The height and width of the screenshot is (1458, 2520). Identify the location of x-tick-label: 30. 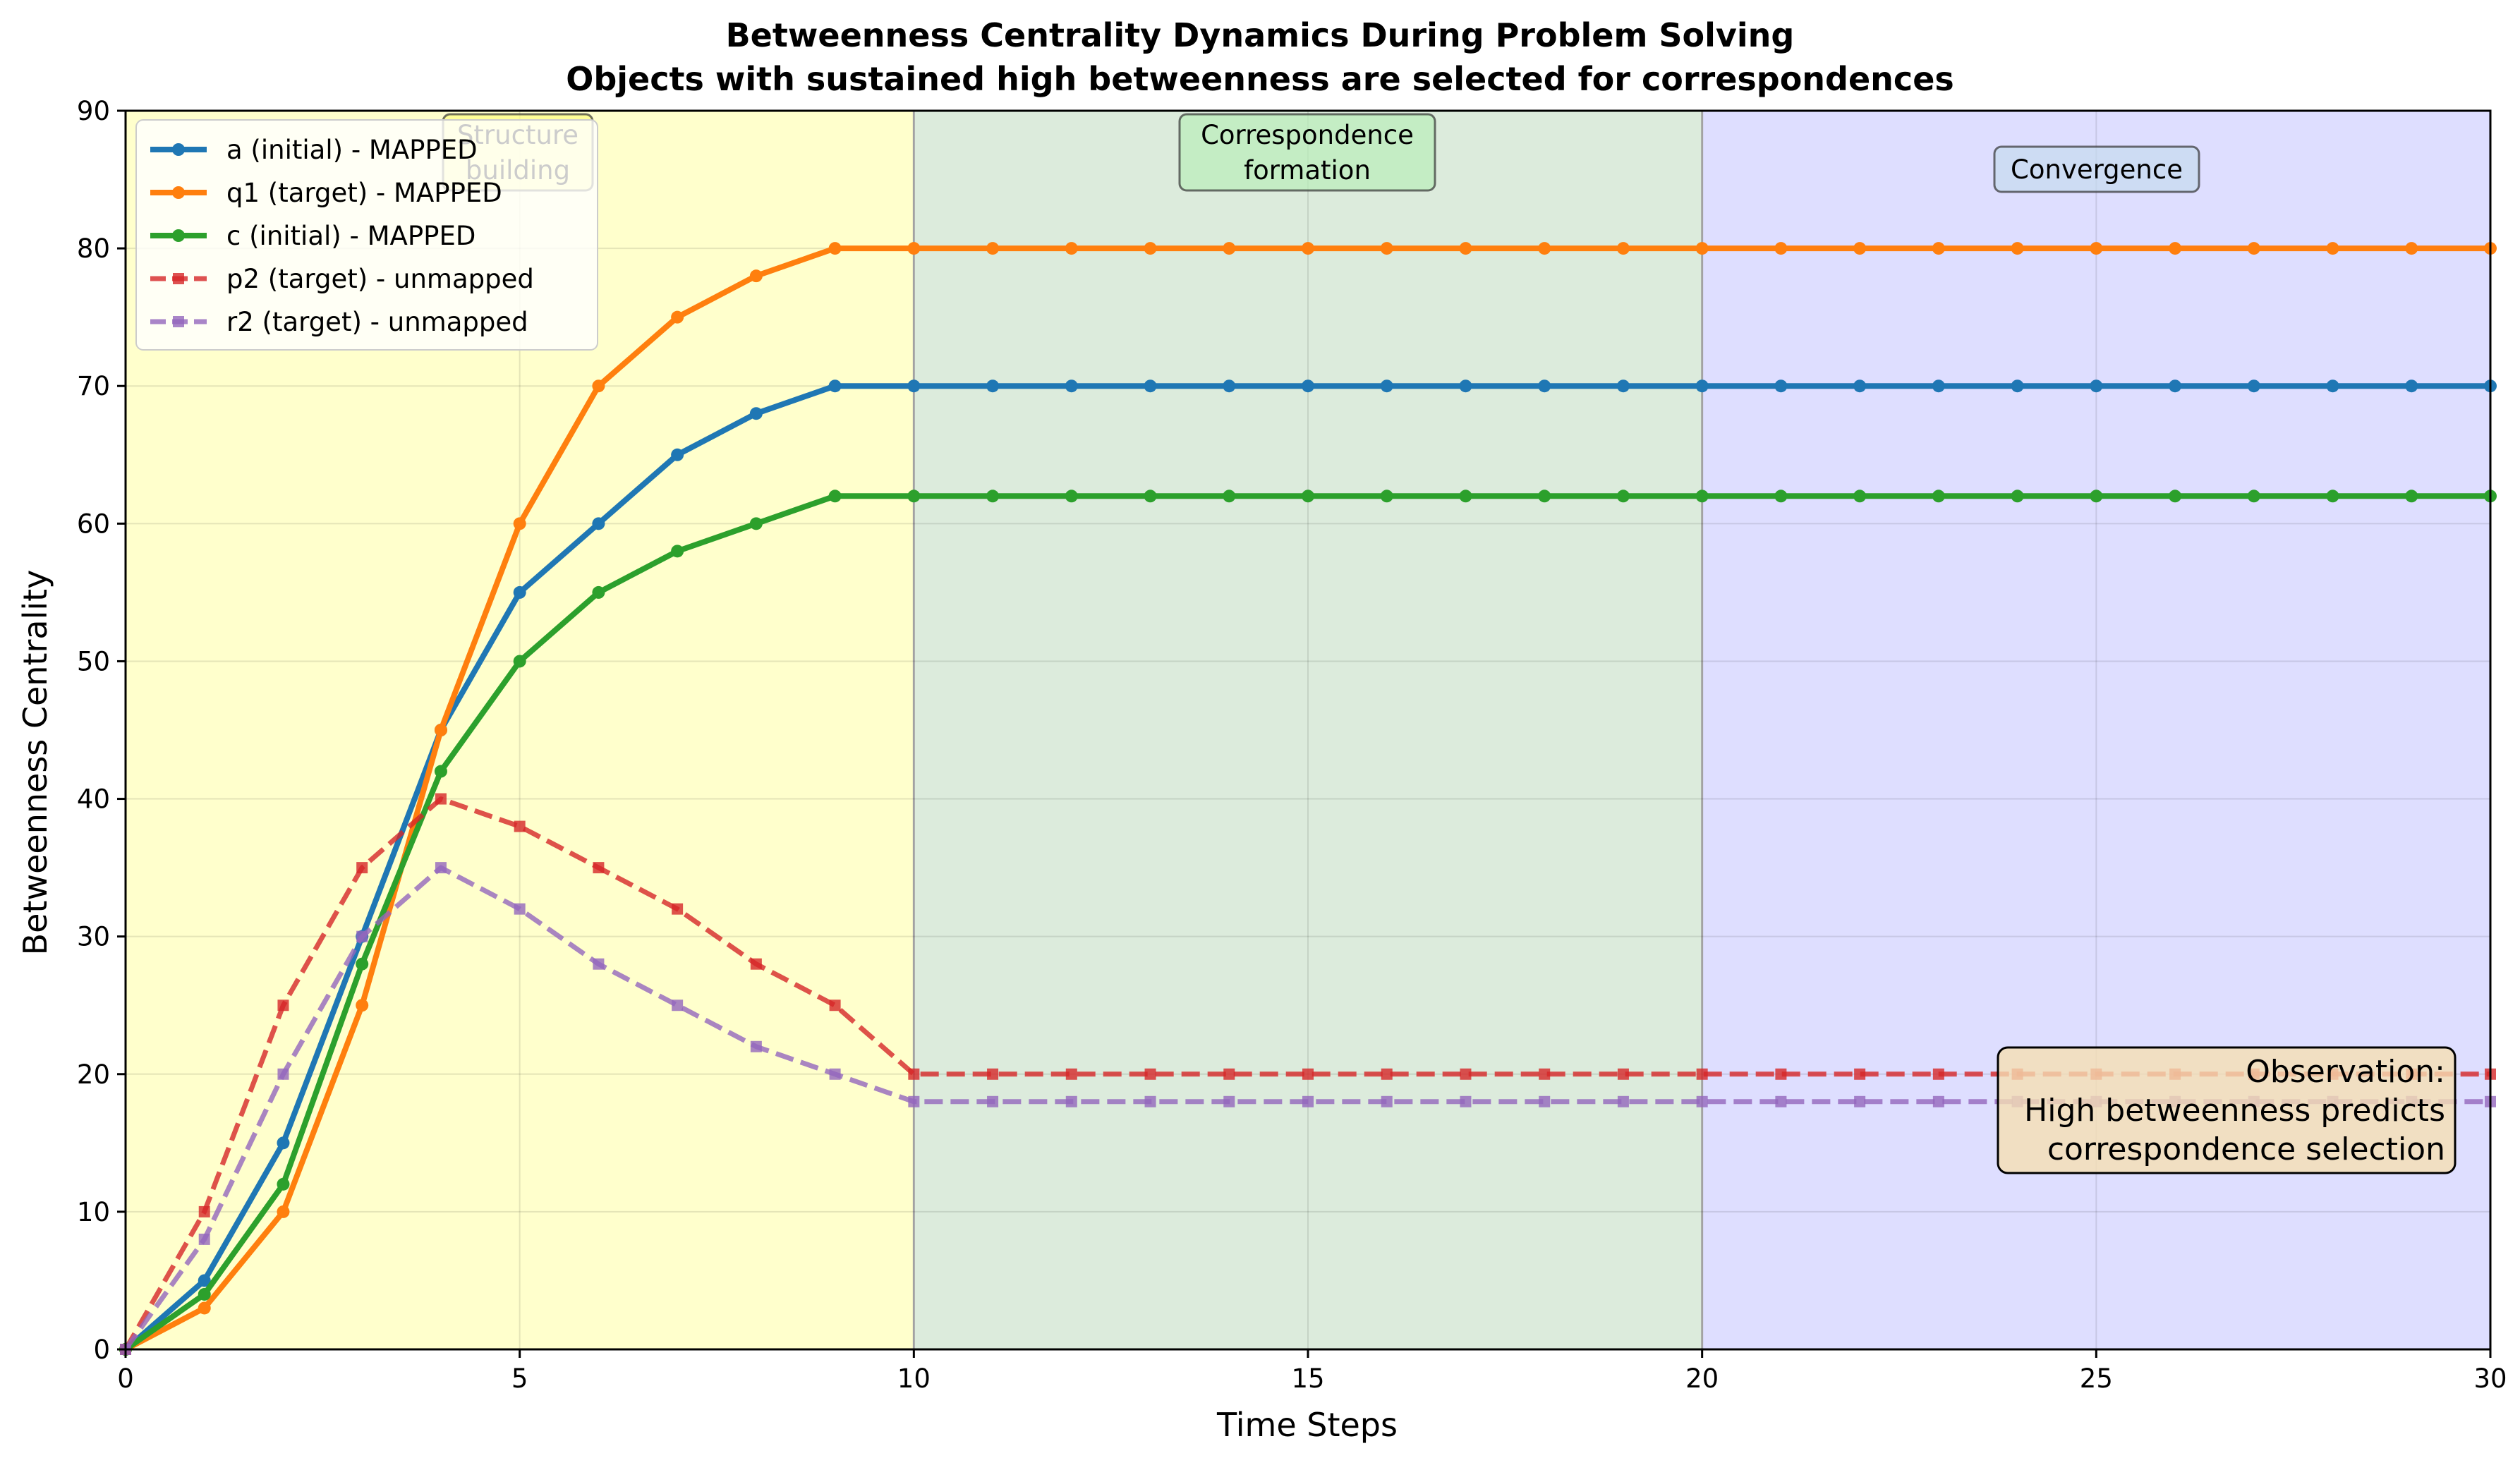
(2490, 1378).